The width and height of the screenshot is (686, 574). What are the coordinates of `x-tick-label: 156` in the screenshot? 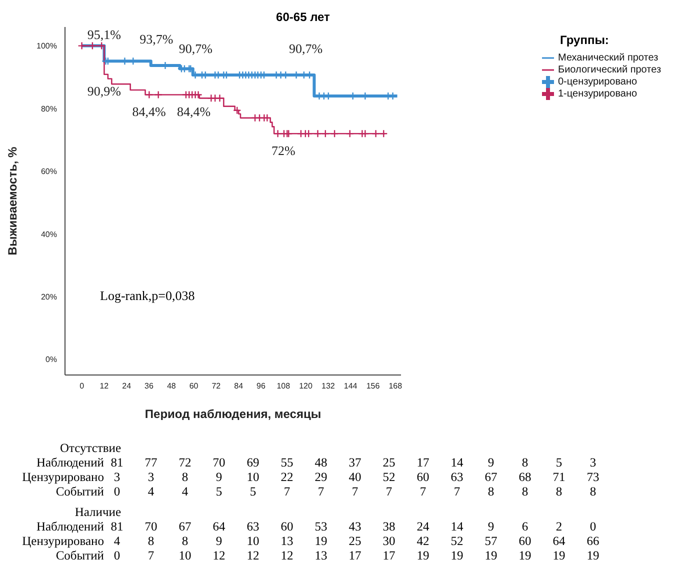 It's located at (373, 386).